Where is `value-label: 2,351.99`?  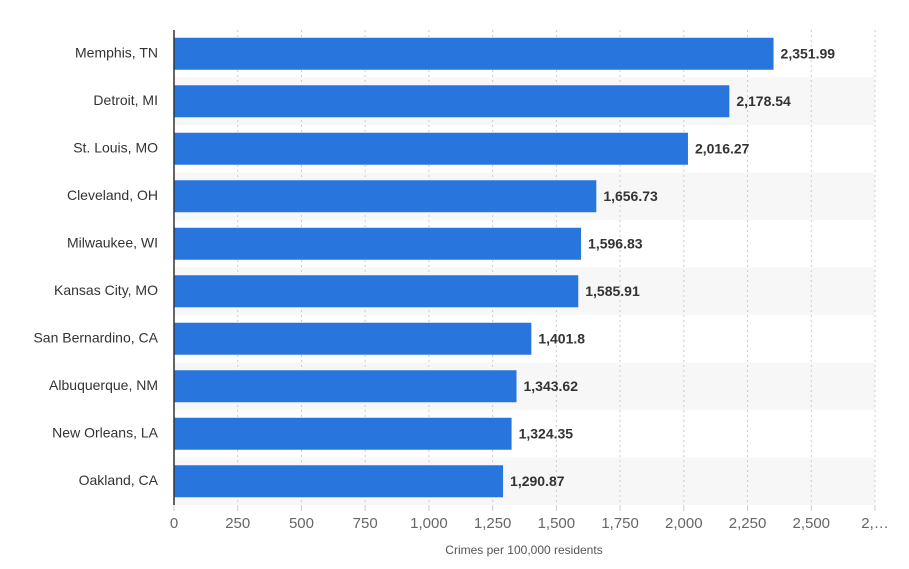
value-label: 2,351.99 is located at coordinates (808, 53).